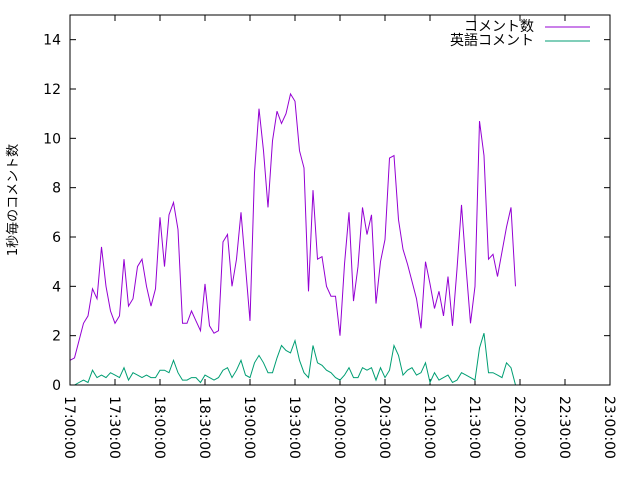 The height and width of the screenshot is (480, 640). I want to click on x-tick-label-0: 17:00:00, so click(69, 427).